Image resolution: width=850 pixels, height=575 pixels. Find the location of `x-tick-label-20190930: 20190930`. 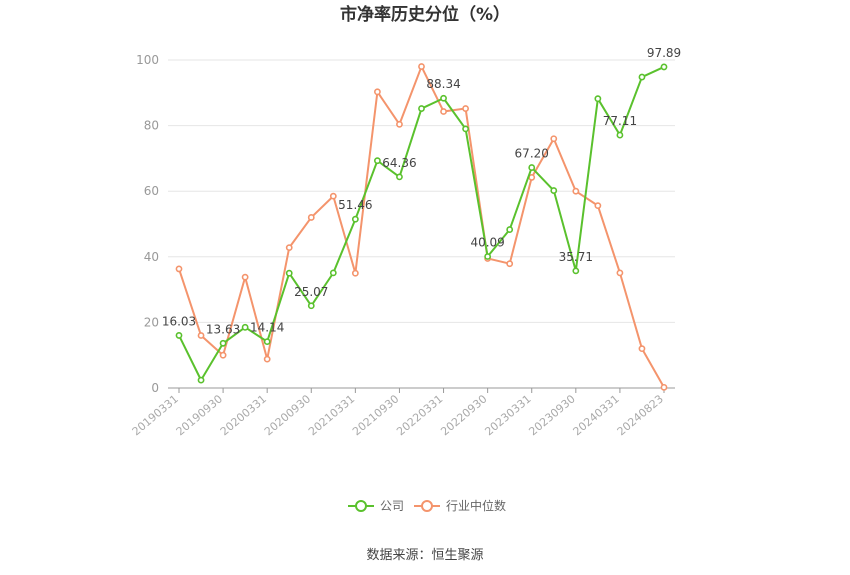

x-tick-label-20190930: 20190930 is located at coordinates (199, 415).